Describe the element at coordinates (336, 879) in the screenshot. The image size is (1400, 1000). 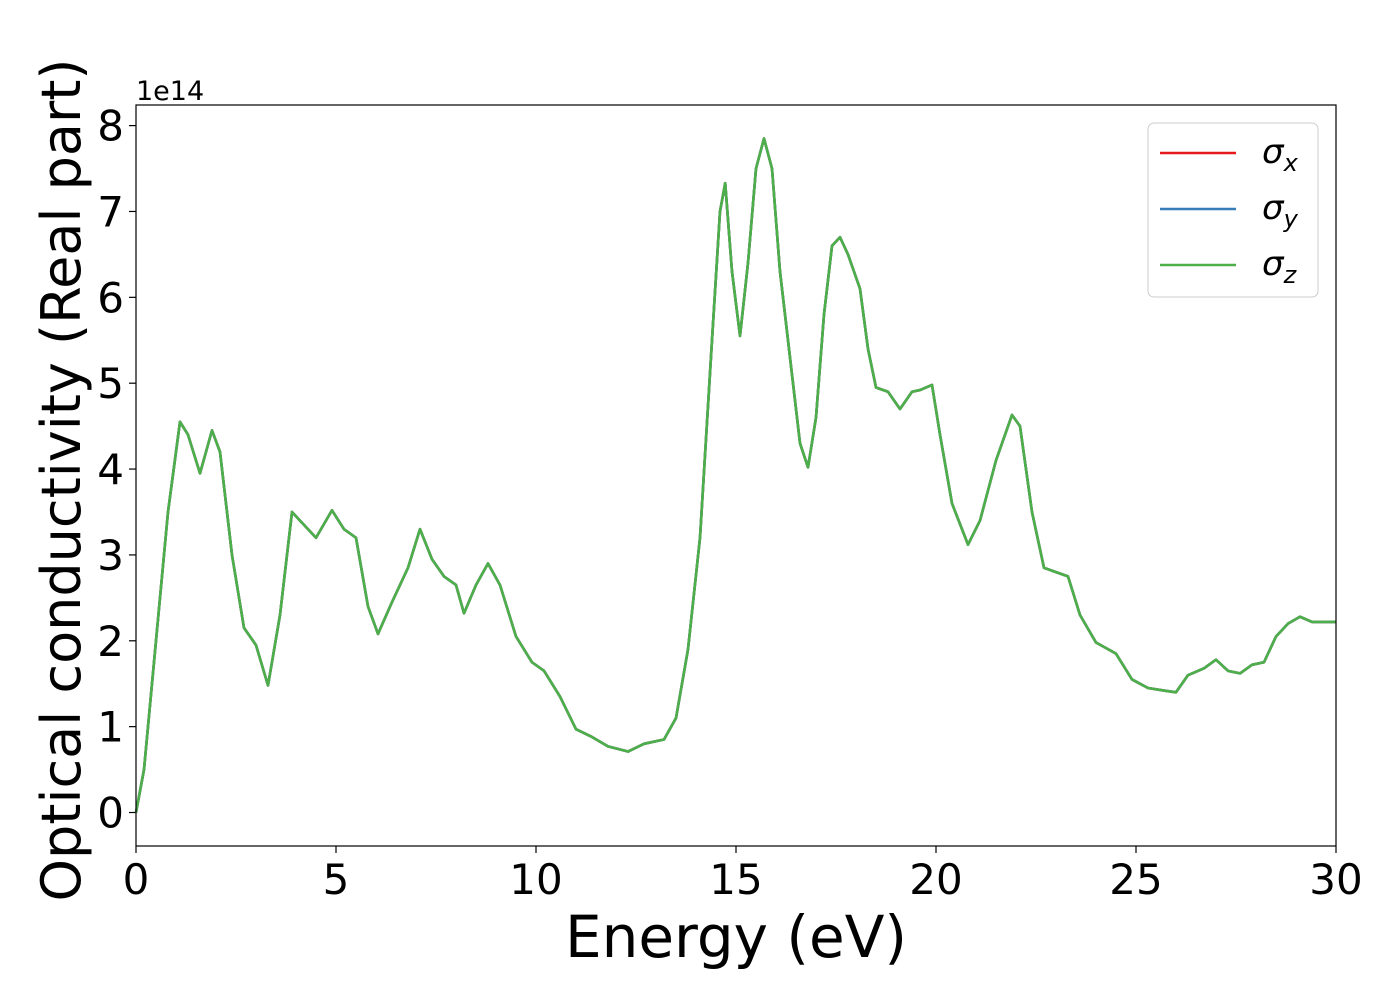
I see `x-tick-label: 5` at that location.